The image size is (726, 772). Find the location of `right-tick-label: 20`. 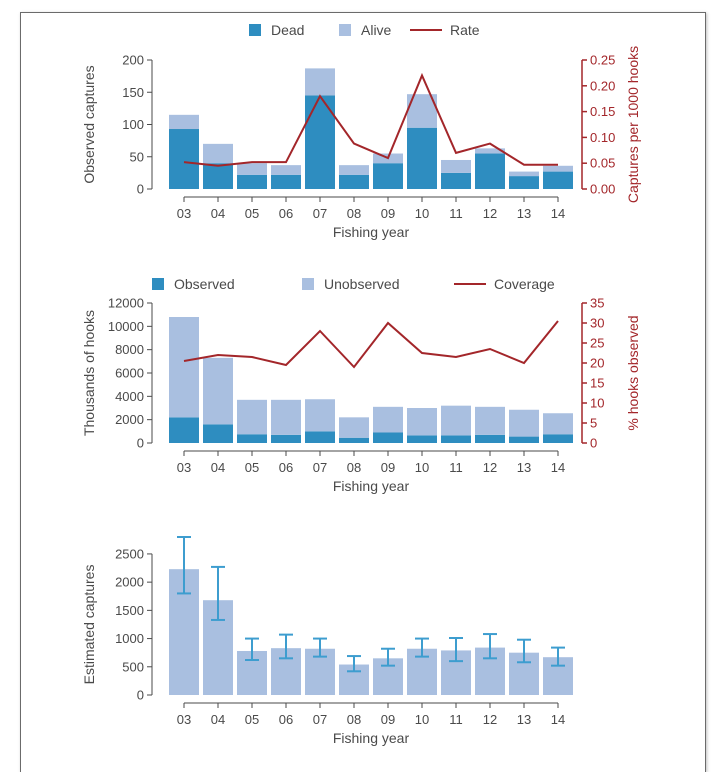

right-tick-label: 20 is located at coordinates (597, 363).